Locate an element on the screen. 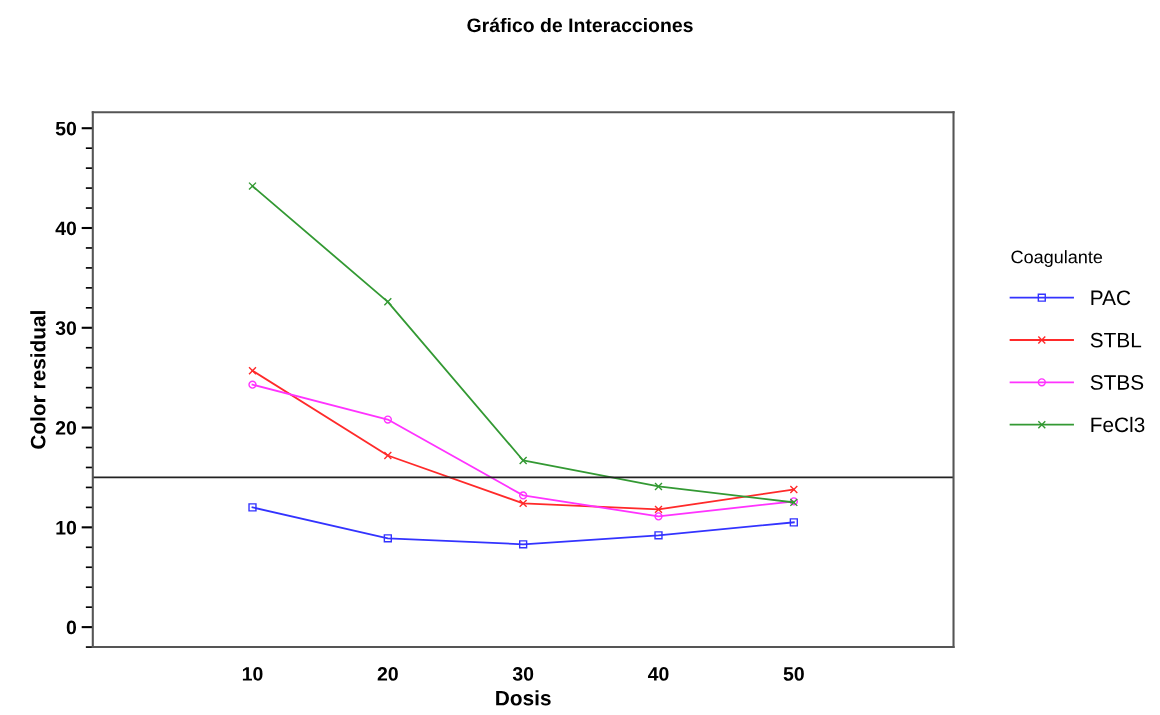  legend-label: STBL is located at coordinates (1116, 340).